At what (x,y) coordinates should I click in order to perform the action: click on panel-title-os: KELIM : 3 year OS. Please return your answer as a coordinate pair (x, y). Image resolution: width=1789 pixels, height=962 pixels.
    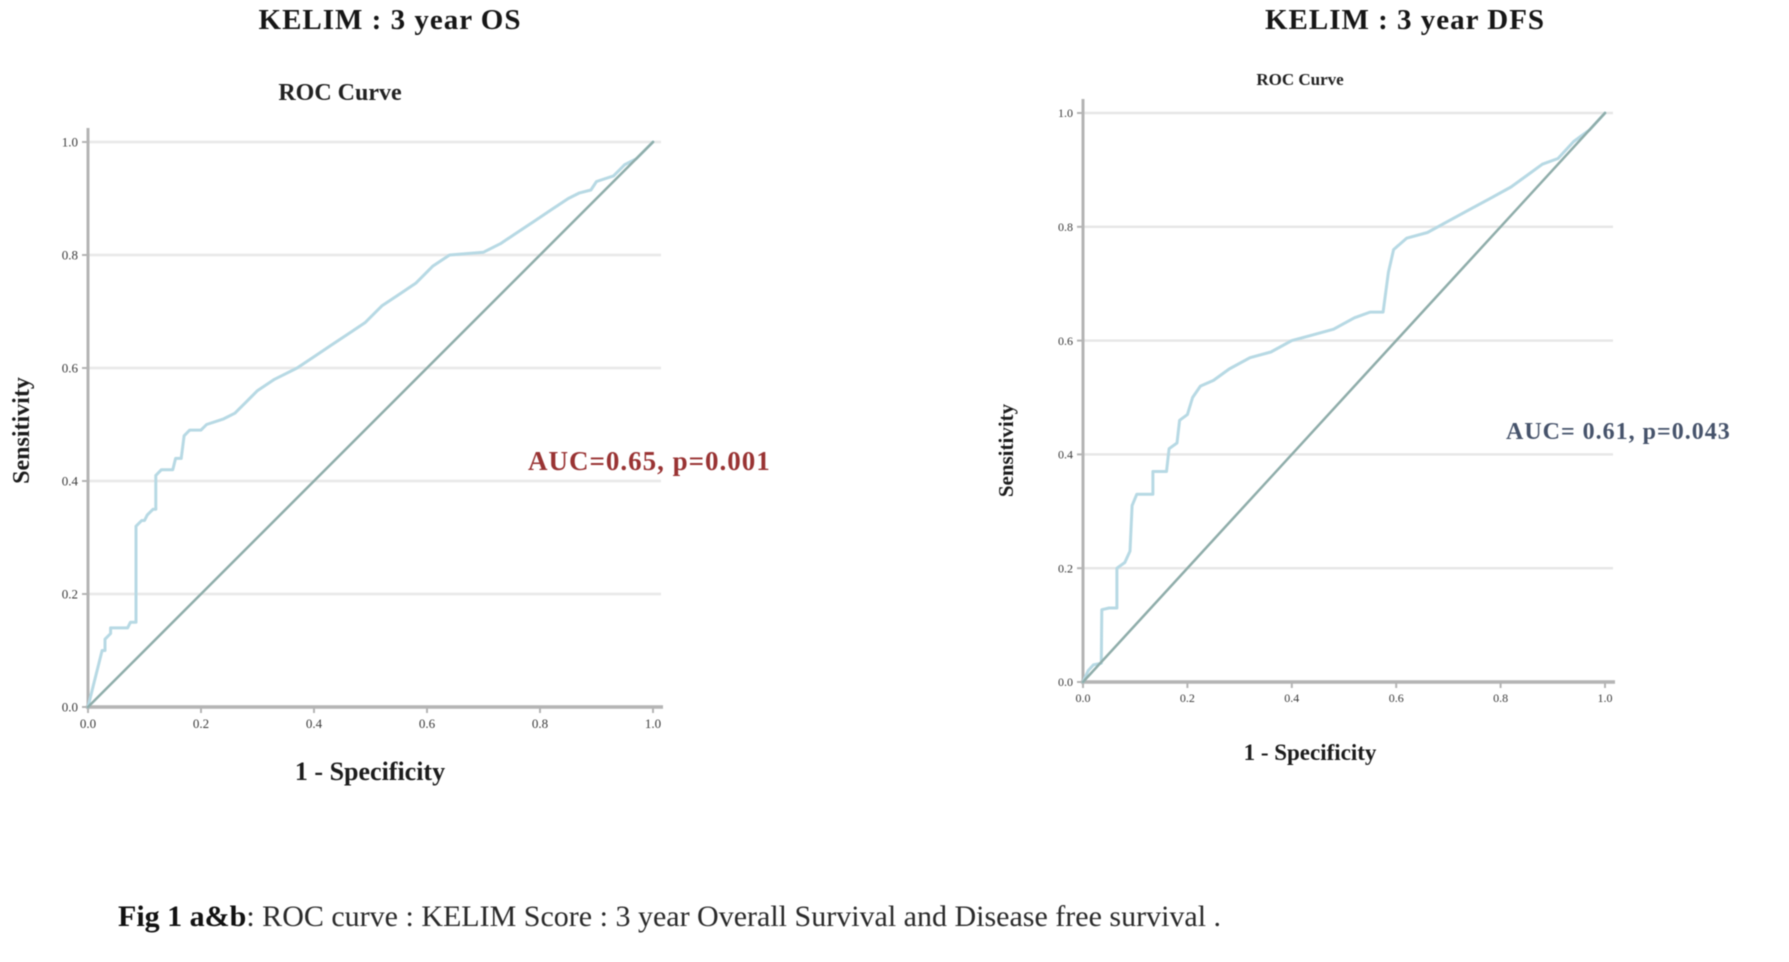
    Looking at the image, I should click on (390, 20).